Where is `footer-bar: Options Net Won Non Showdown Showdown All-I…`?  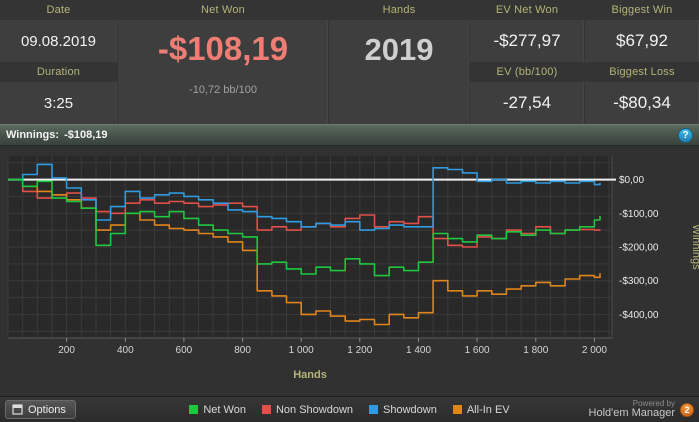 footer-bar: Options Net Won Non Showdown Showdown All-I… is located at coordinates (349, 409).